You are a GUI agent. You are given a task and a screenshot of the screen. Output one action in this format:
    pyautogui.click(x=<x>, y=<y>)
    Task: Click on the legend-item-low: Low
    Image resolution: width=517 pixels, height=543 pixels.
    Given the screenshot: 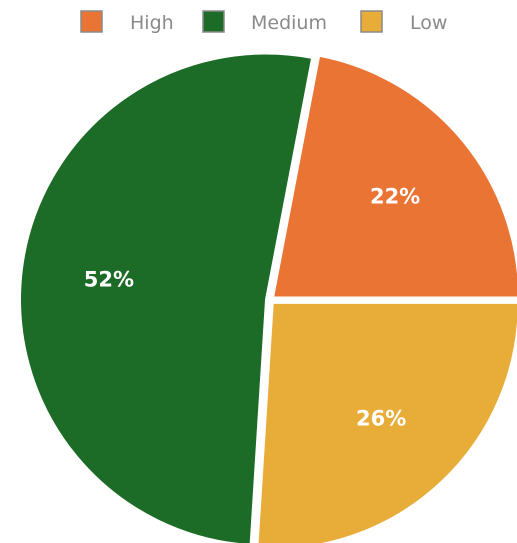 What is the action you would take?
    pyautogui.click(x=403, y=22)
    